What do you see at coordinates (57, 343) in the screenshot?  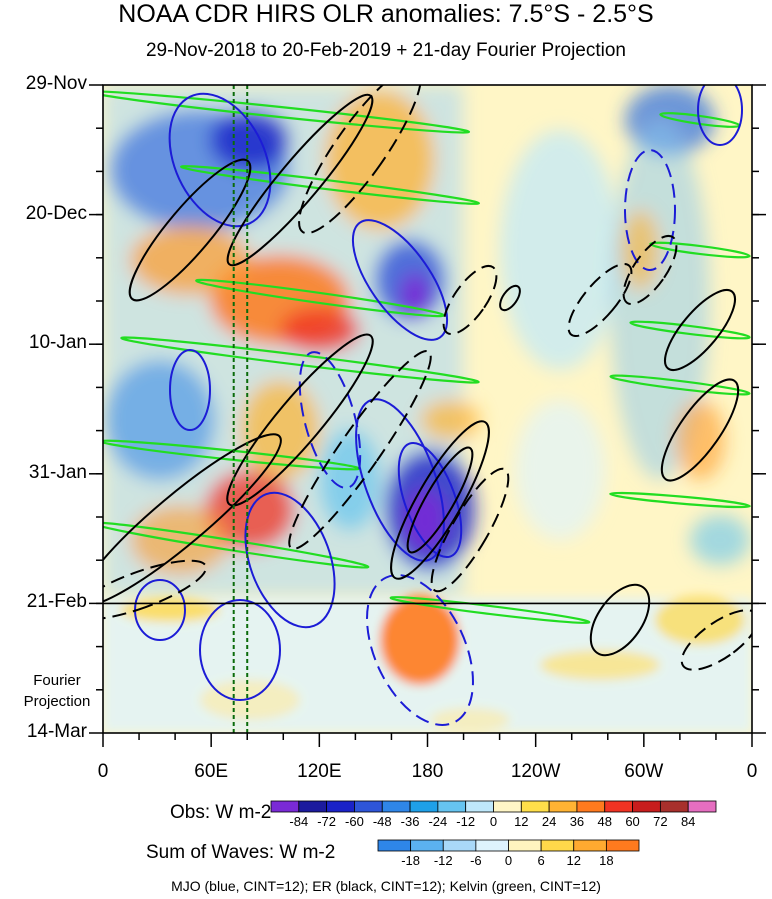 I see `y-tick-label-2: 10-Jan` at bounding box center [57, 343].